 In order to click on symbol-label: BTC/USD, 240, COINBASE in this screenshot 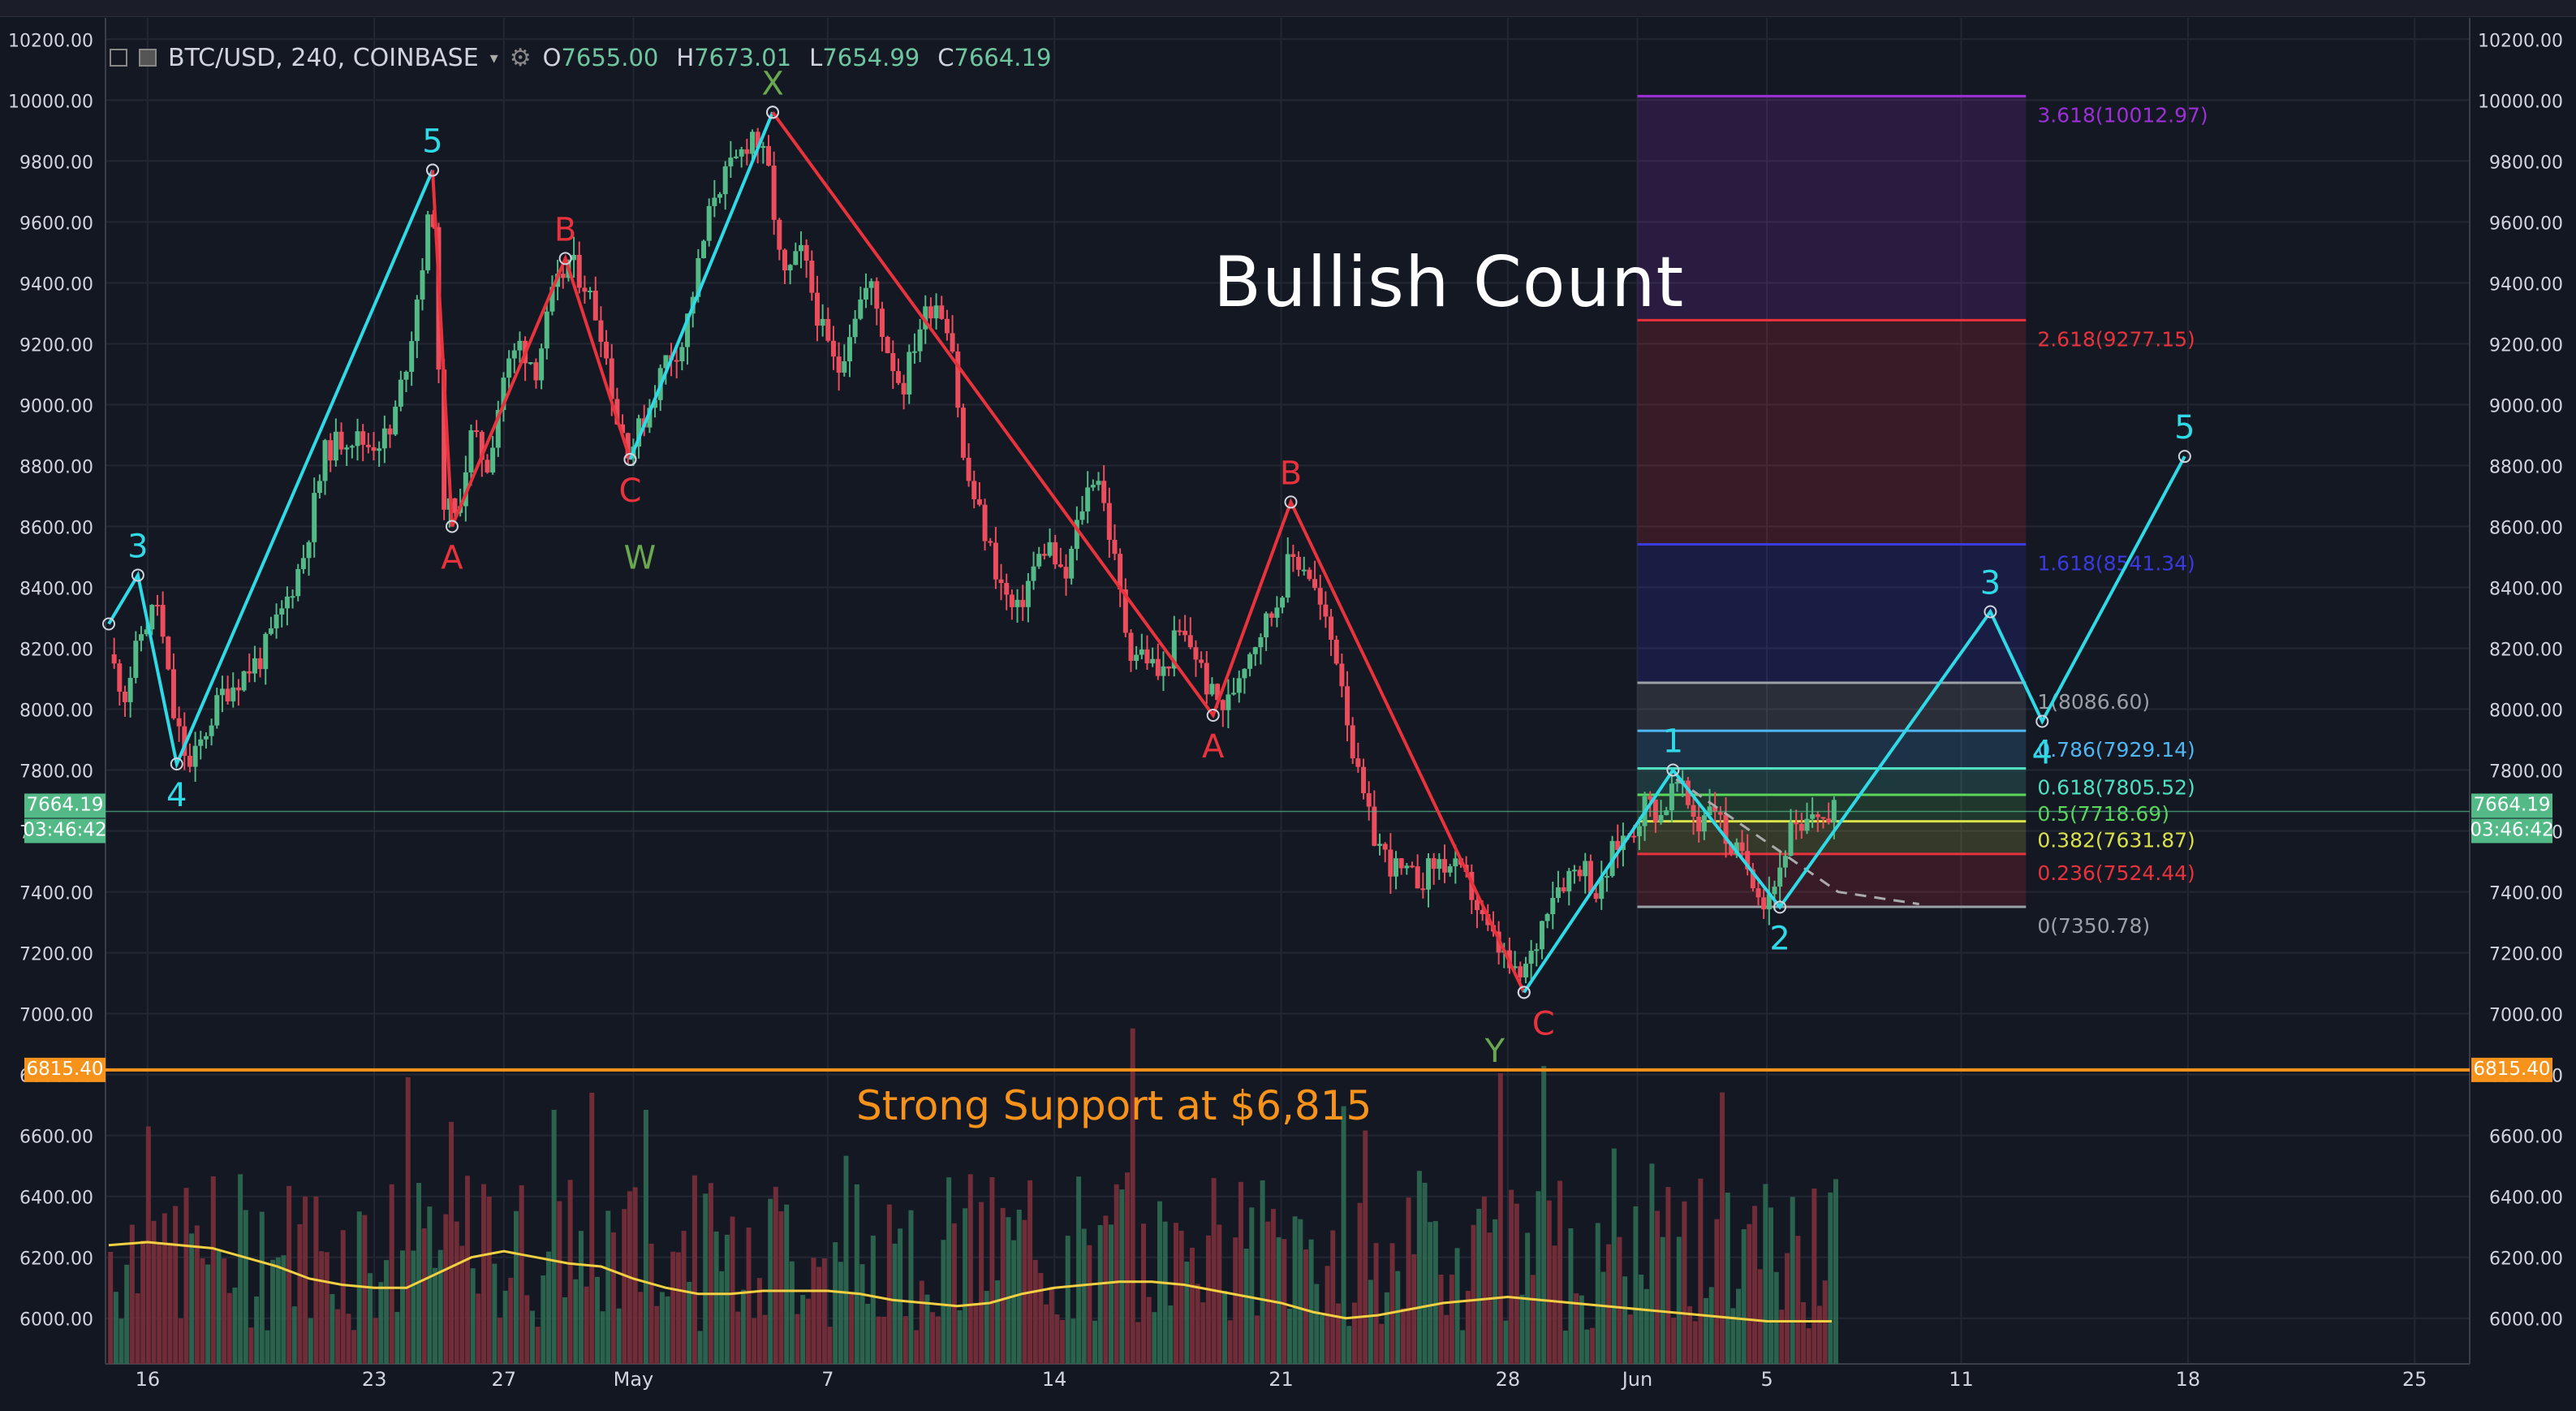, I will do `click(324, 58)`.